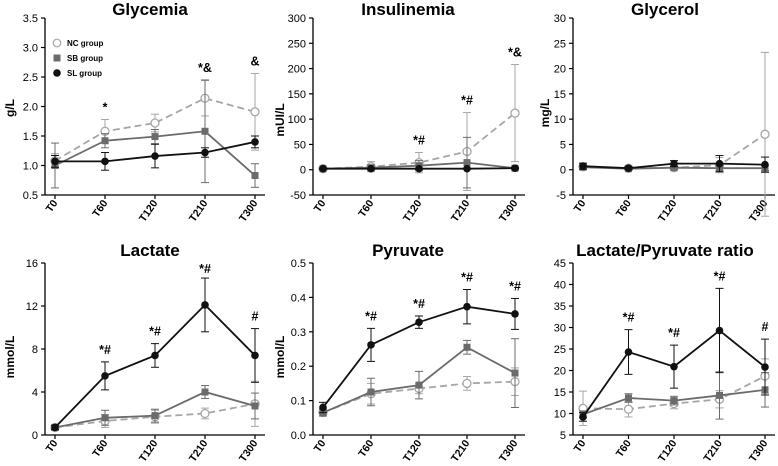  Describe the element at coordinates (560, 286) in the screenshot. I see `y-tick-label: 40` at that location.